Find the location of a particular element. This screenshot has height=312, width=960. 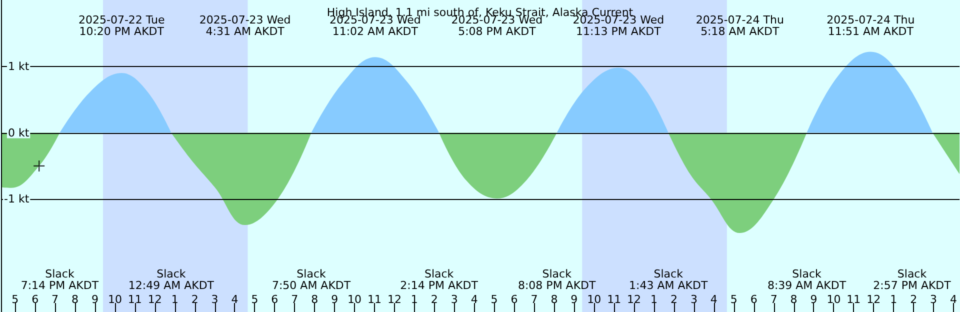

annotation: Slack 7:14 PM AKDT is located at coordinates (59, 279).